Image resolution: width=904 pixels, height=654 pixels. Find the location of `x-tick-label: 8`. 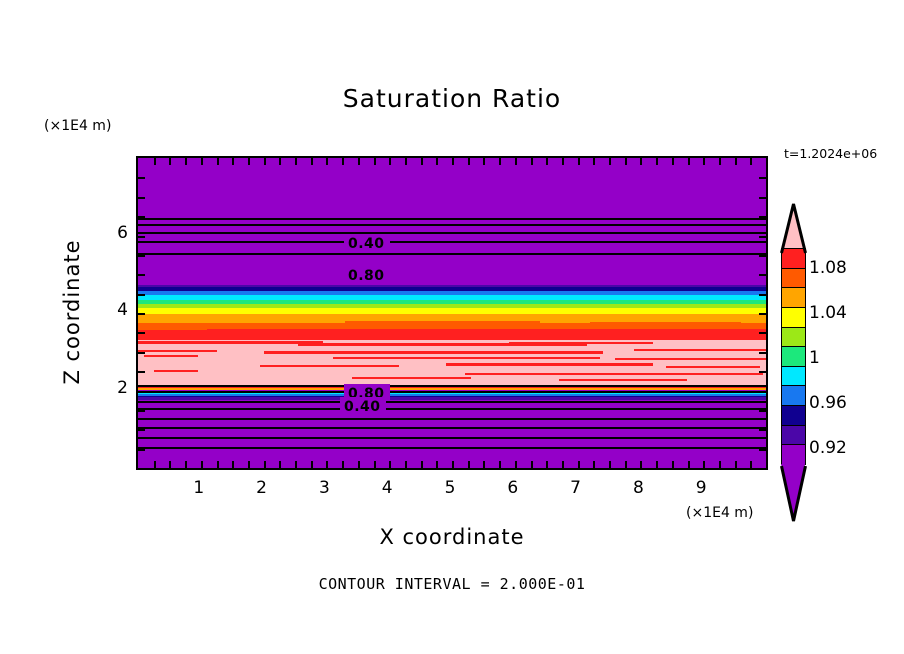

x-tick-label: 8 is located at coordinates (638, 488).